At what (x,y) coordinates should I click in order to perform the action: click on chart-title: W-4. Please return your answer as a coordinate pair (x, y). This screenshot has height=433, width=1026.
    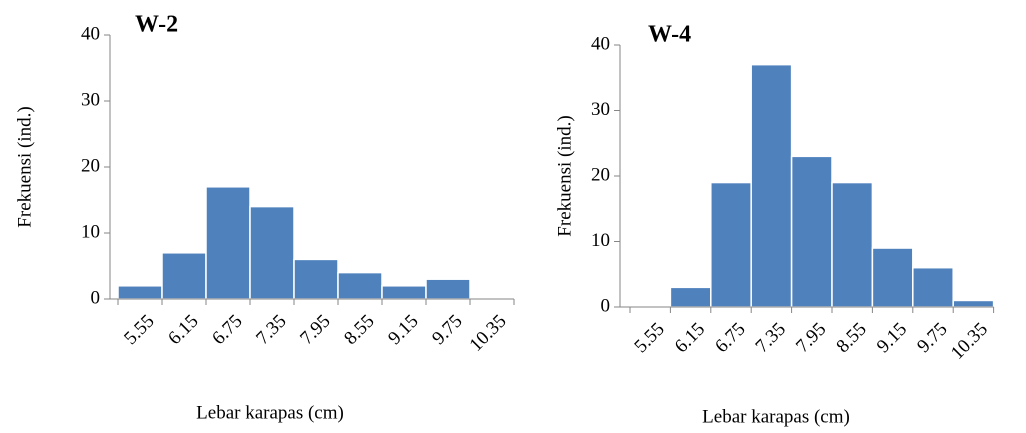
    Looking at the image, I should click on (669, 35).